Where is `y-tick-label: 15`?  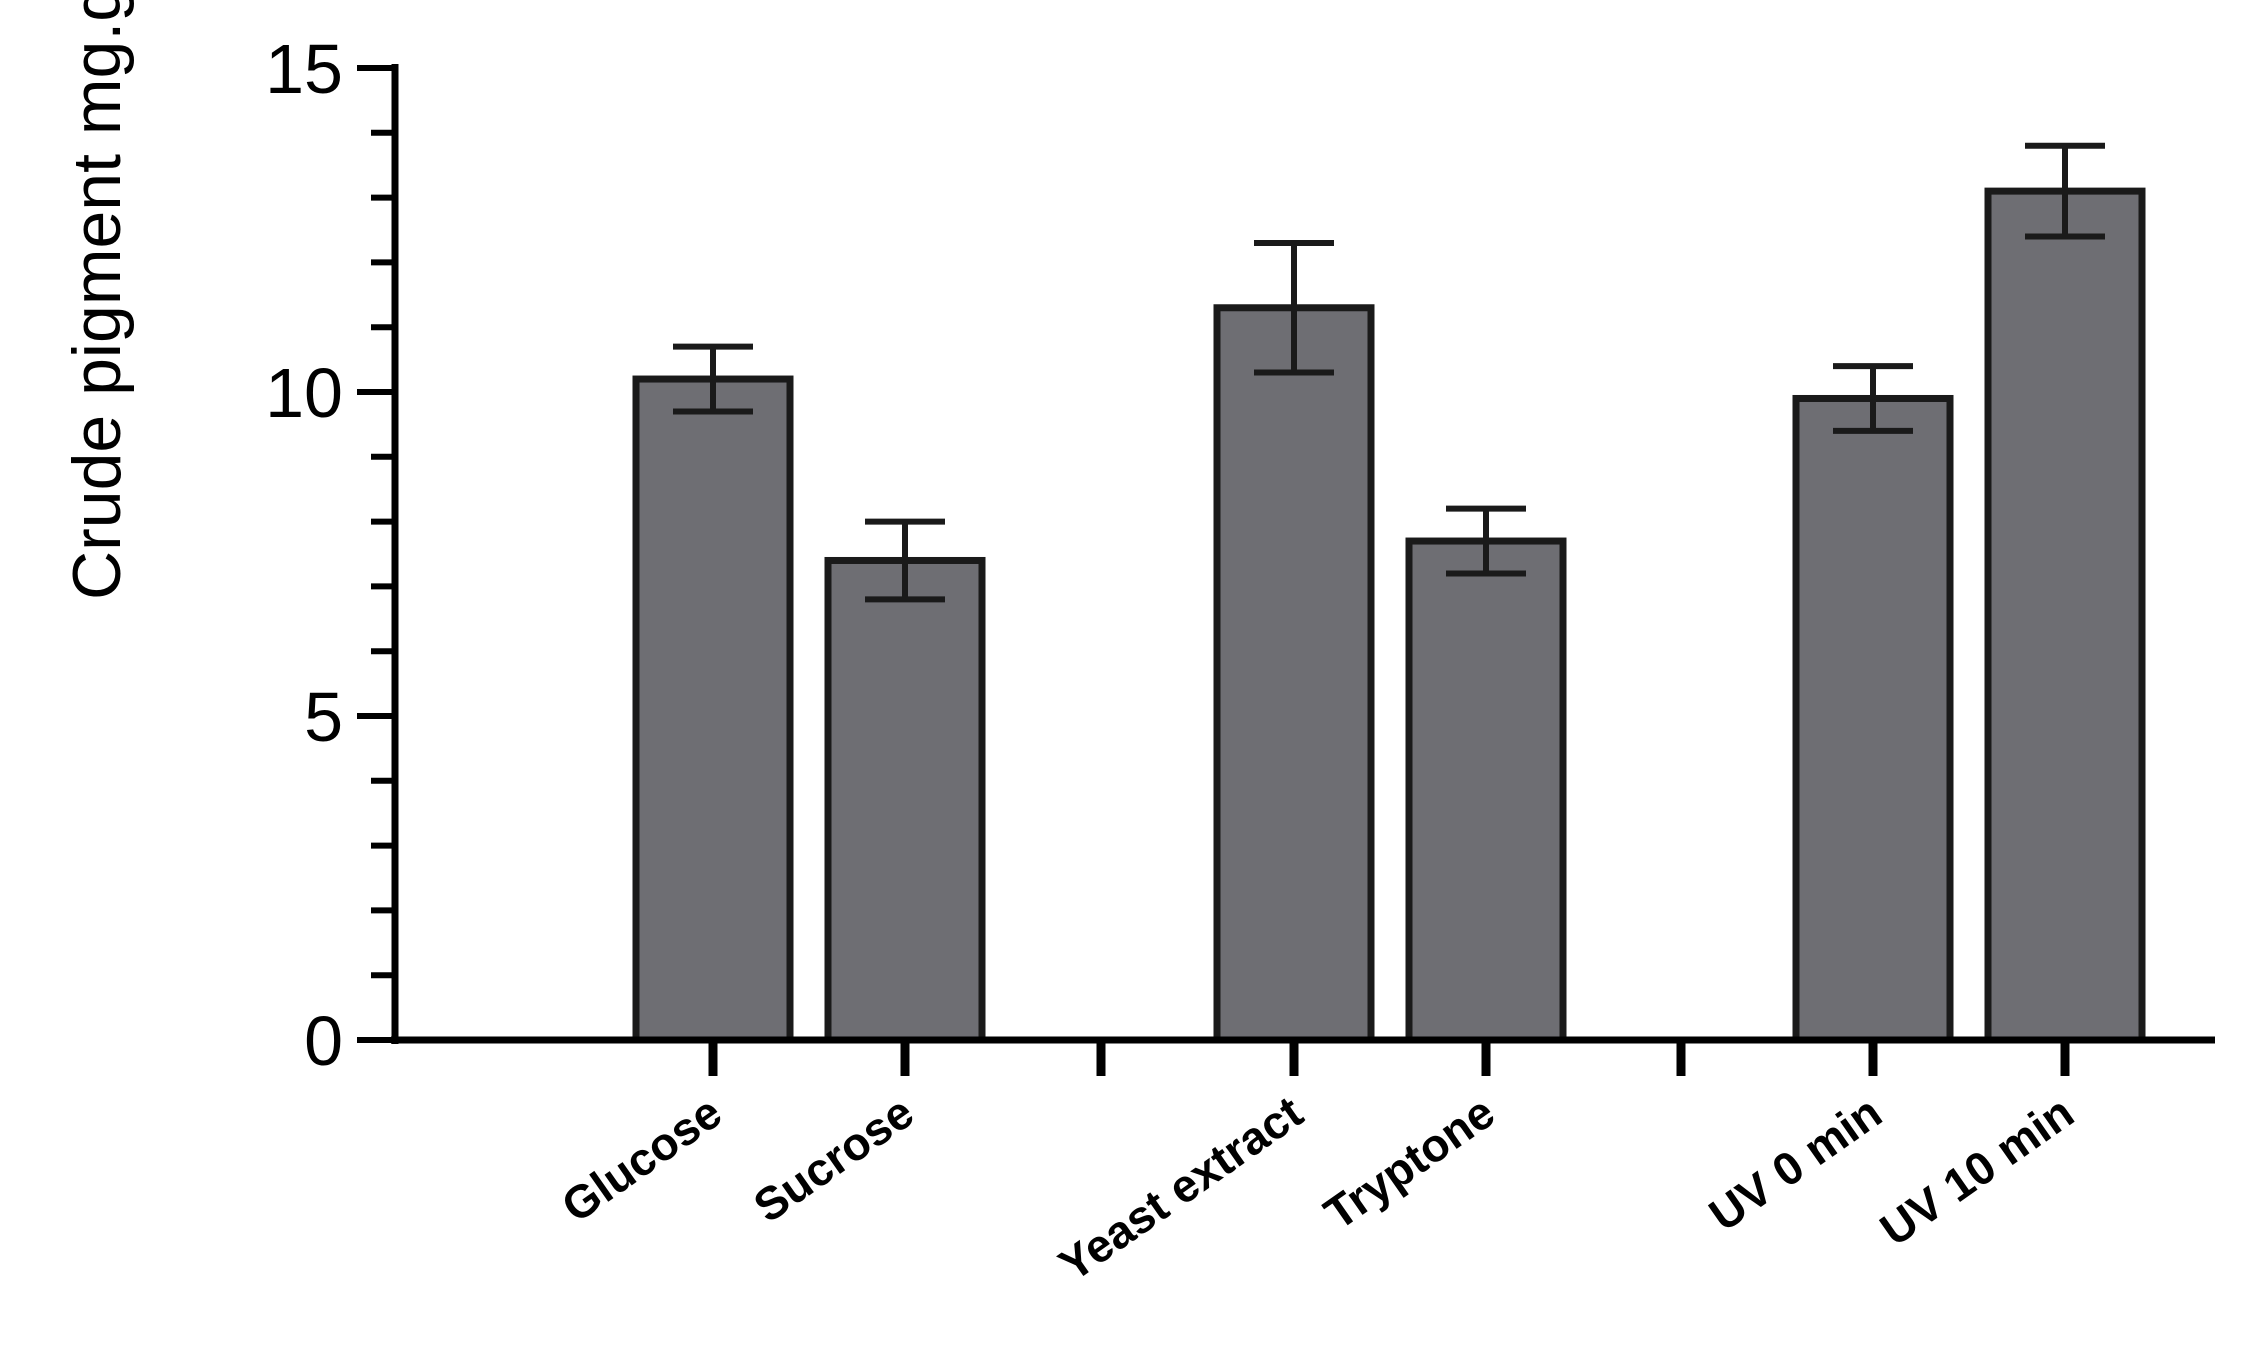
y-tick-label: 15 is located at coordinates (304, 69).